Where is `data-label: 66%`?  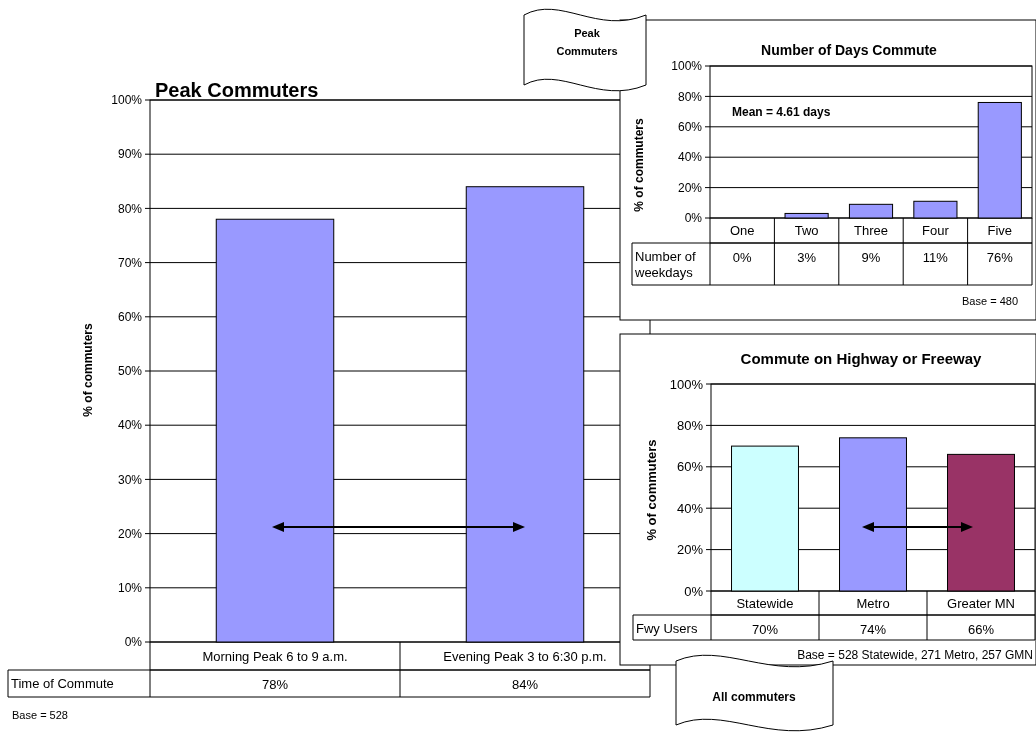 data-label: 66% is located at coordinates (981, 629).